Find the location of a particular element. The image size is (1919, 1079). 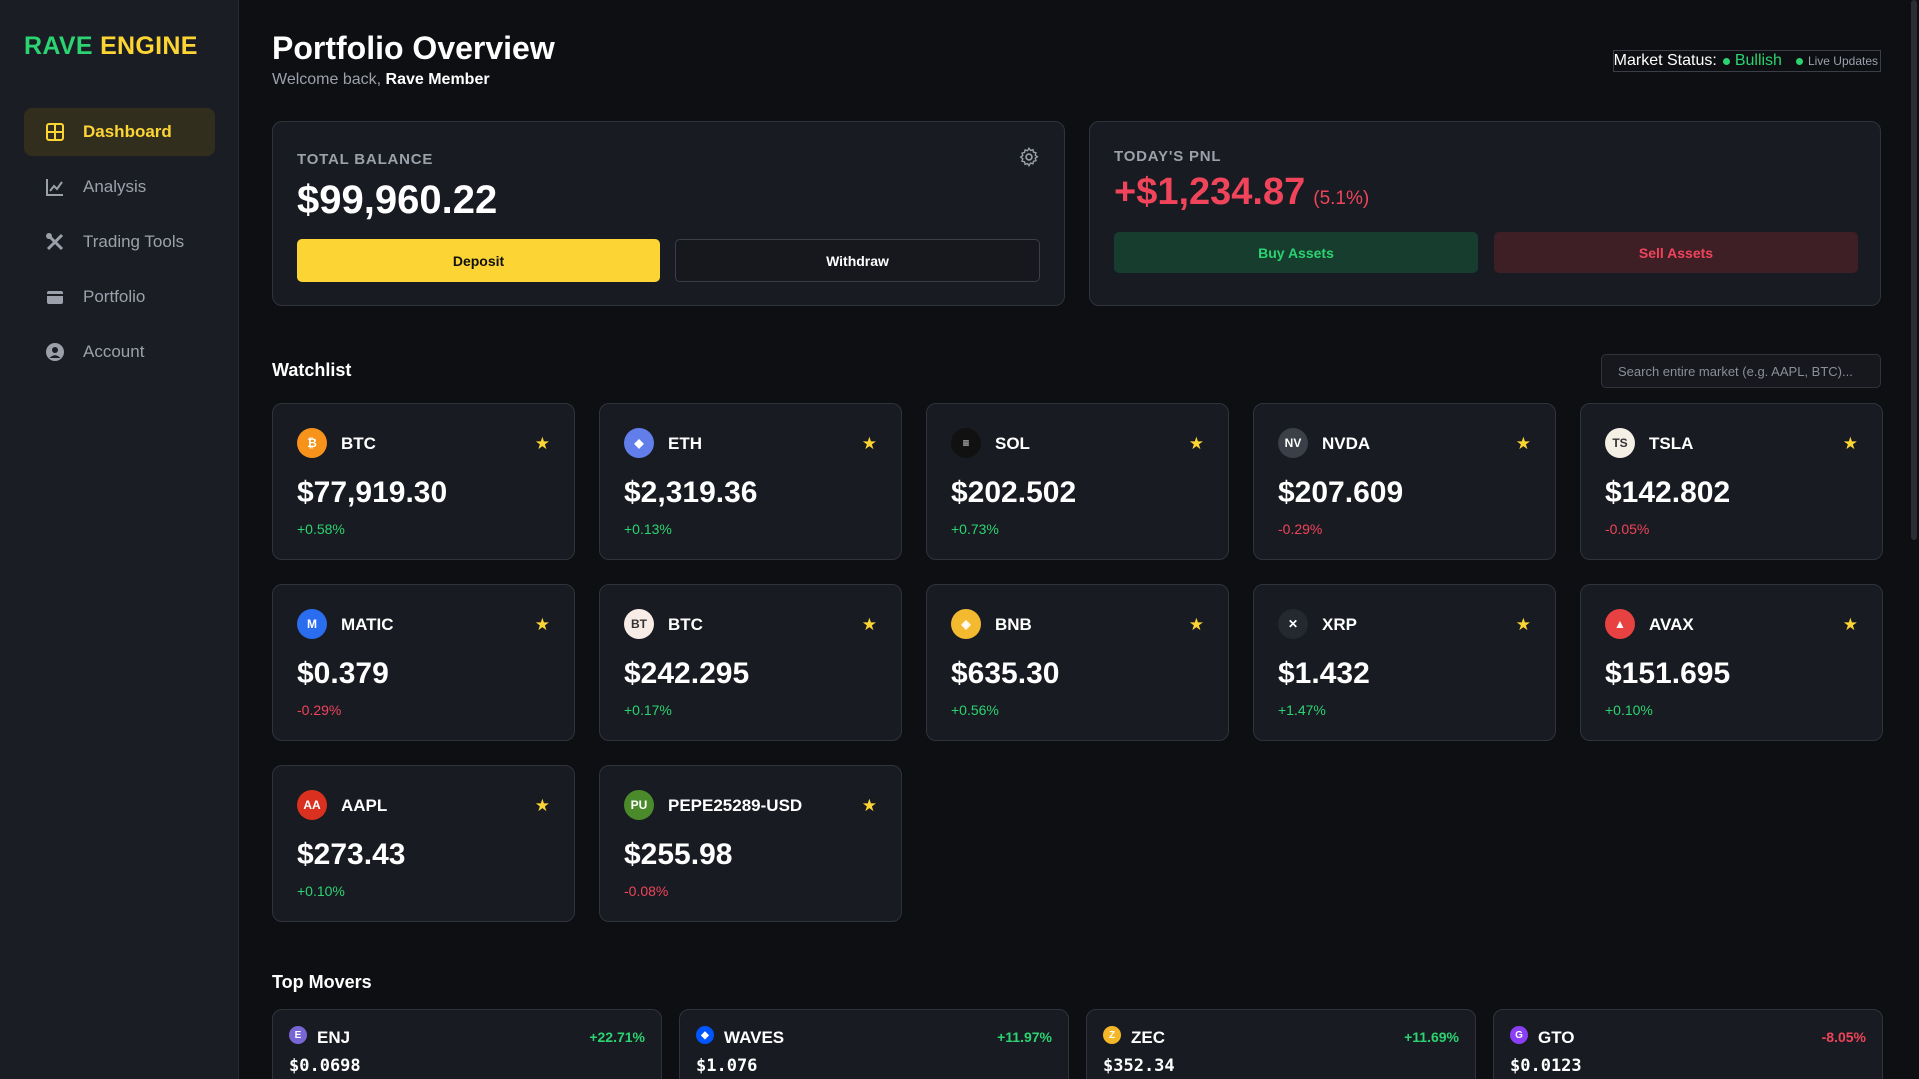

withdraw-button: Withdraw is located at coordinates (857, 260).